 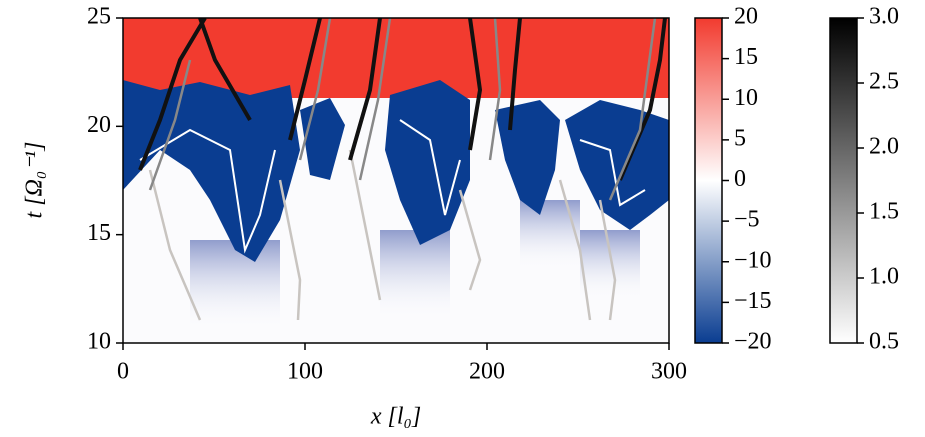 I want to click on colorbar-tick-label: 10, so click(x=746, y=98).